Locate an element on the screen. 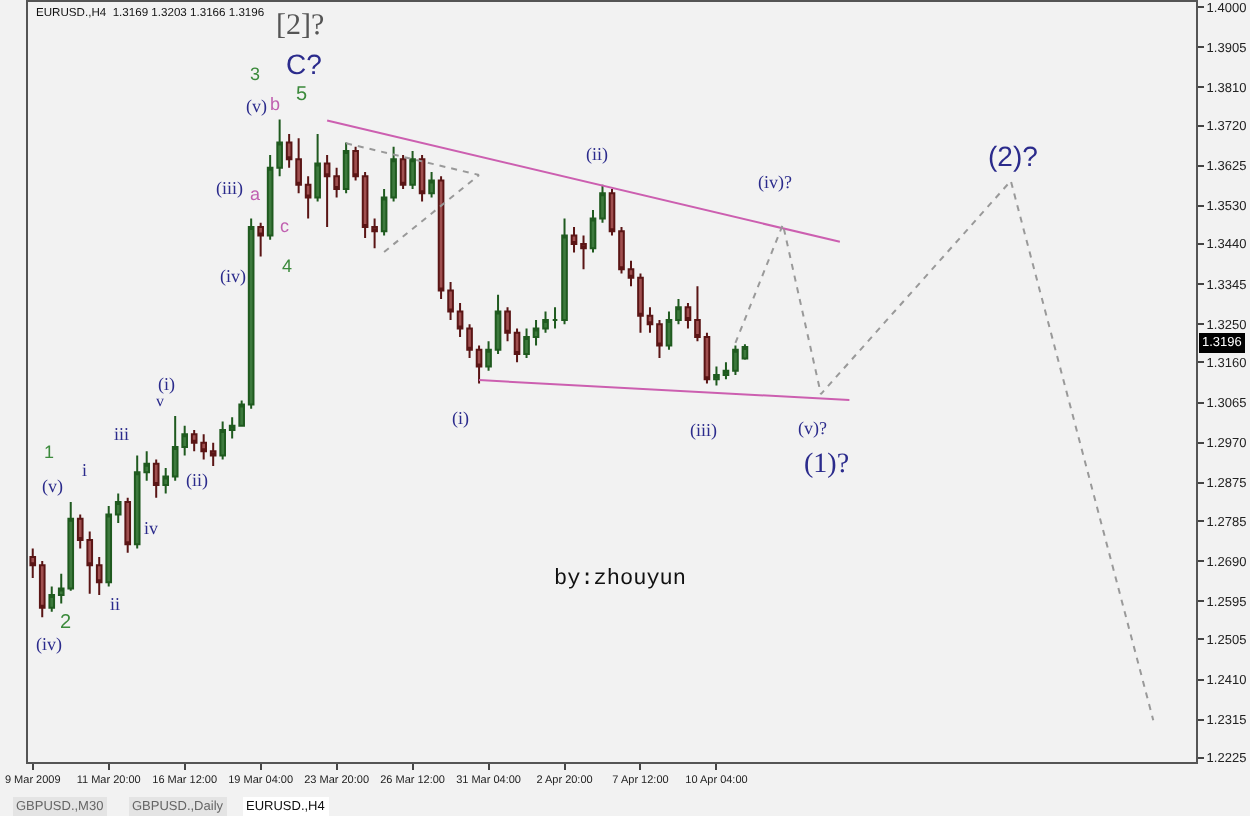  annotation: a is located at coordinates (255, 194).